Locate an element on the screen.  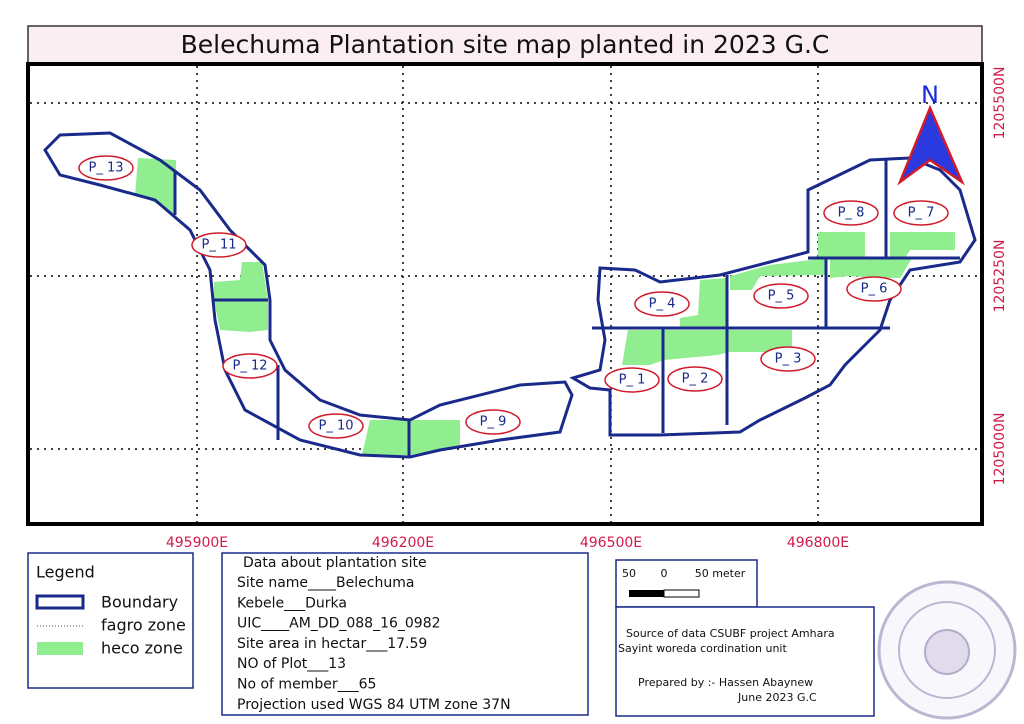
stamp-center is located at coordinates (947, 652).